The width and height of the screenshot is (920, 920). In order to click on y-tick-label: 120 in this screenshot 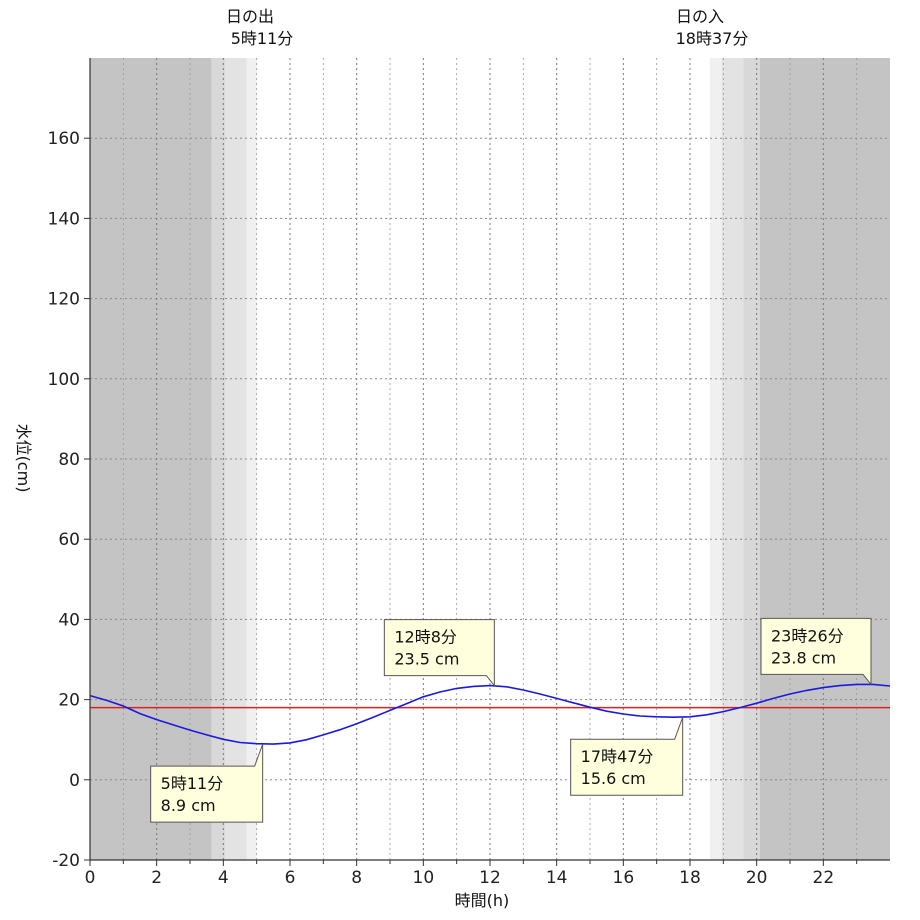, I will do `click(64, 300)`.